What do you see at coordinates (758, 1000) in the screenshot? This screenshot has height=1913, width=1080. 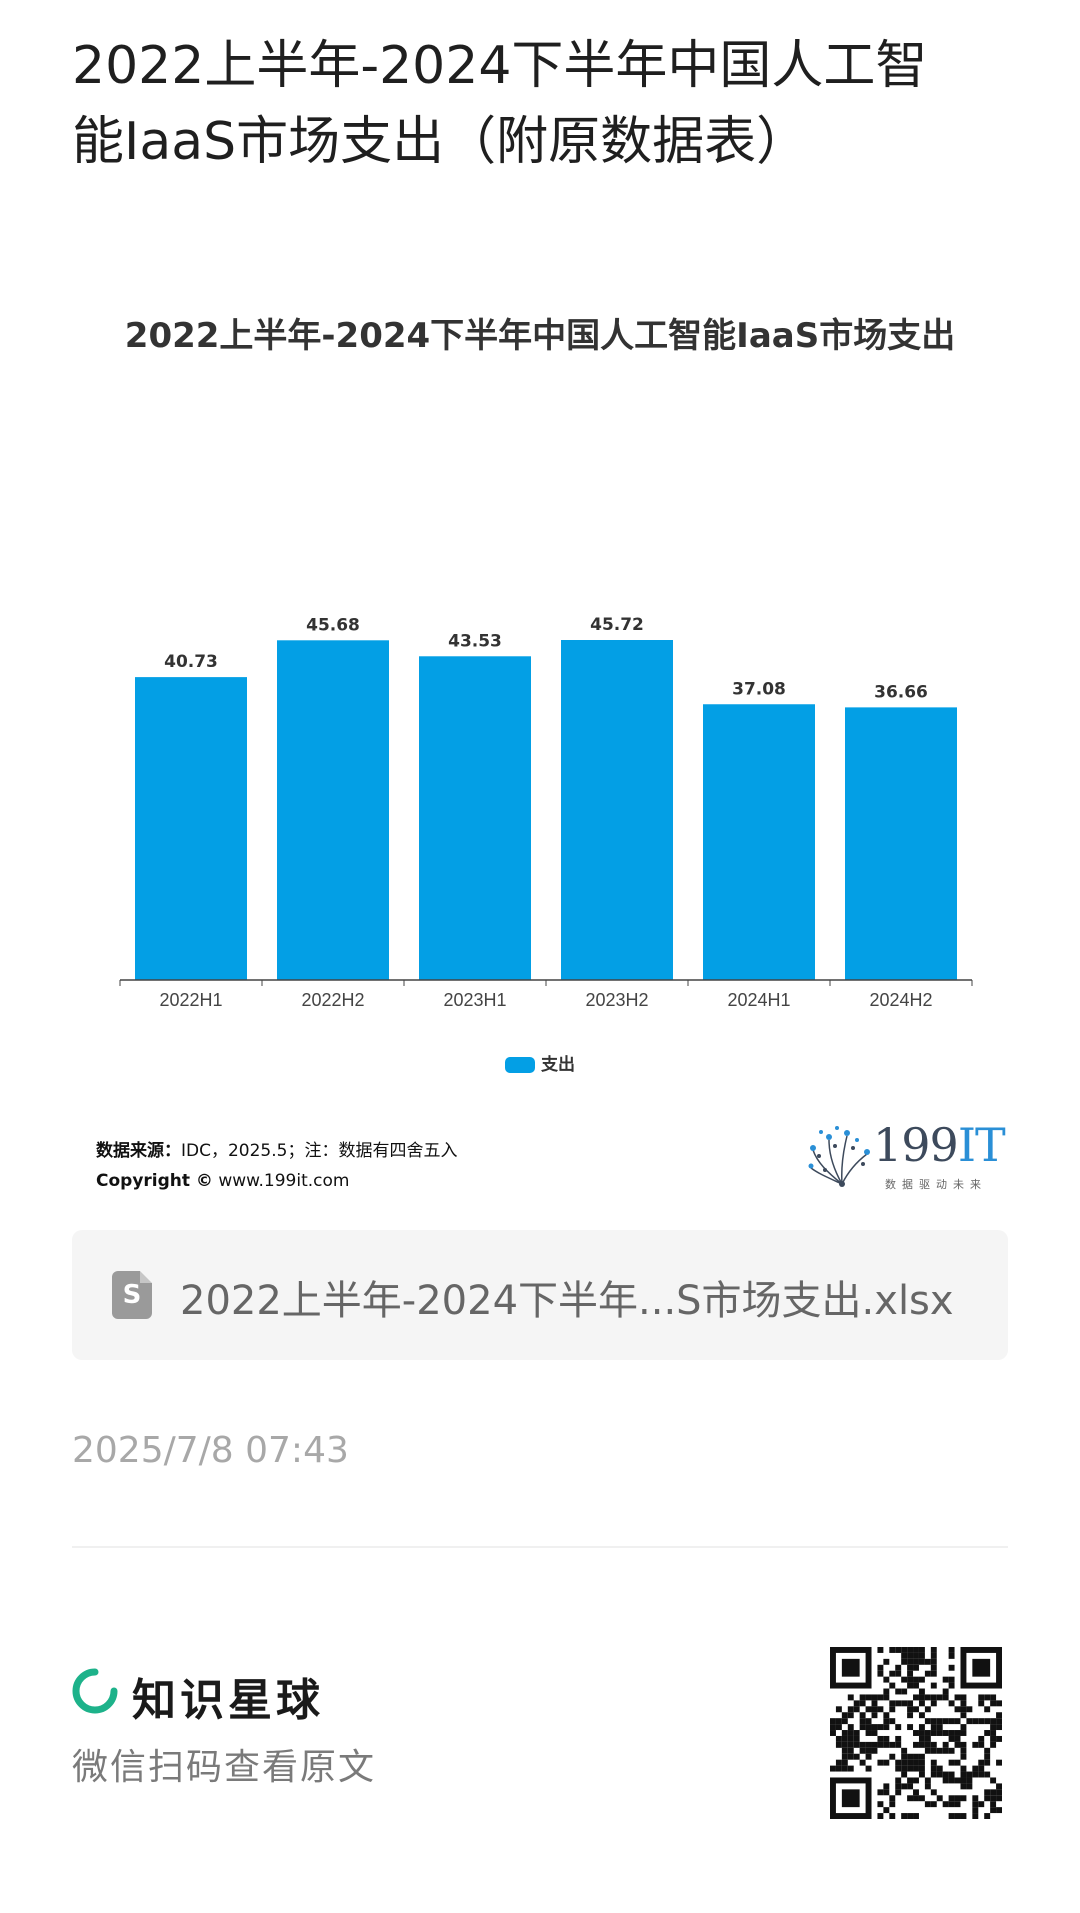 I see `x-tick-label: 2024H1` at bounding box center [758, 1000].